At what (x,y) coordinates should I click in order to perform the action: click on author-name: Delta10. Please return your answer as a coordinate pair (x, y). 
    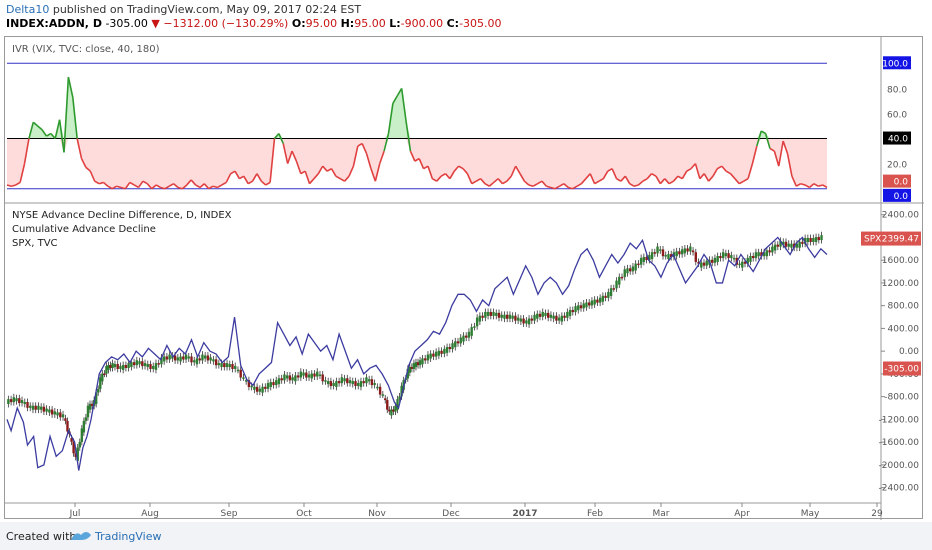
    Looking at the image, I should click on (28, 9).